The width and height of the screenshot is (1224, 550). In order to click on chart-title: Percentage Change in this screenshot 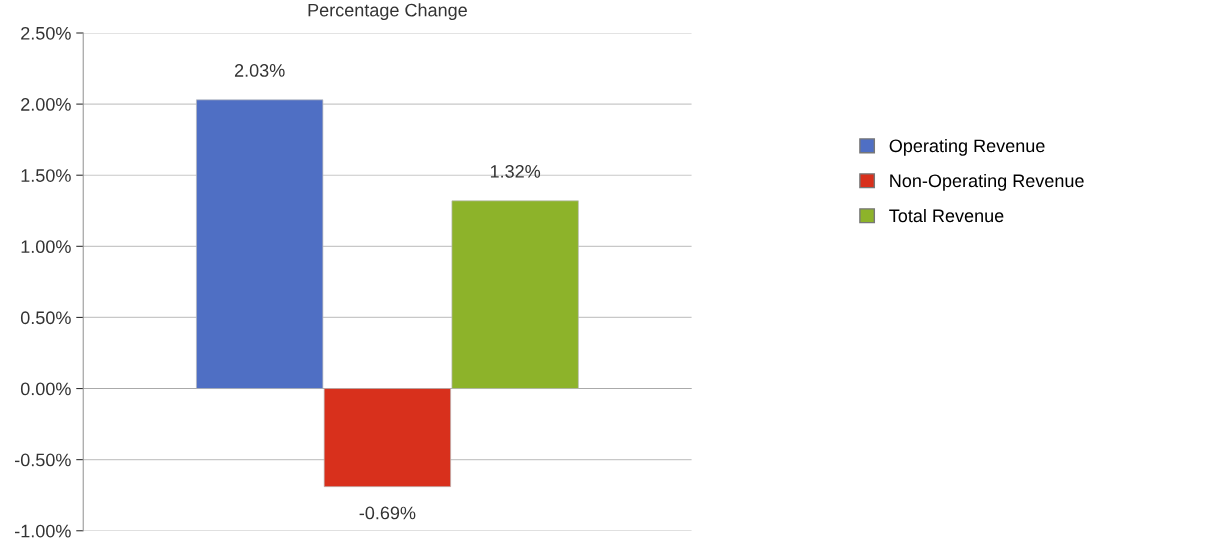, I will do `click(387, 12)`.